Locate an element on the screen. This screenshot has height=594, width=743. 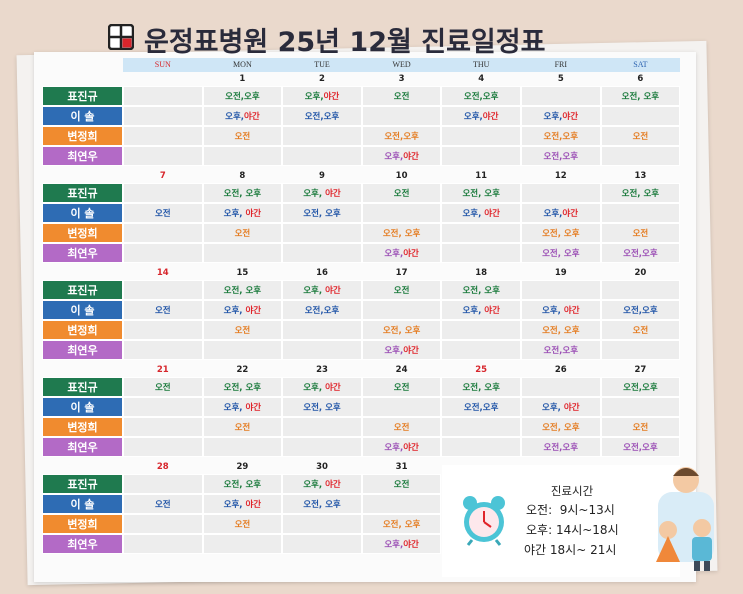
date: 8 is located at coordinates (242, 176).